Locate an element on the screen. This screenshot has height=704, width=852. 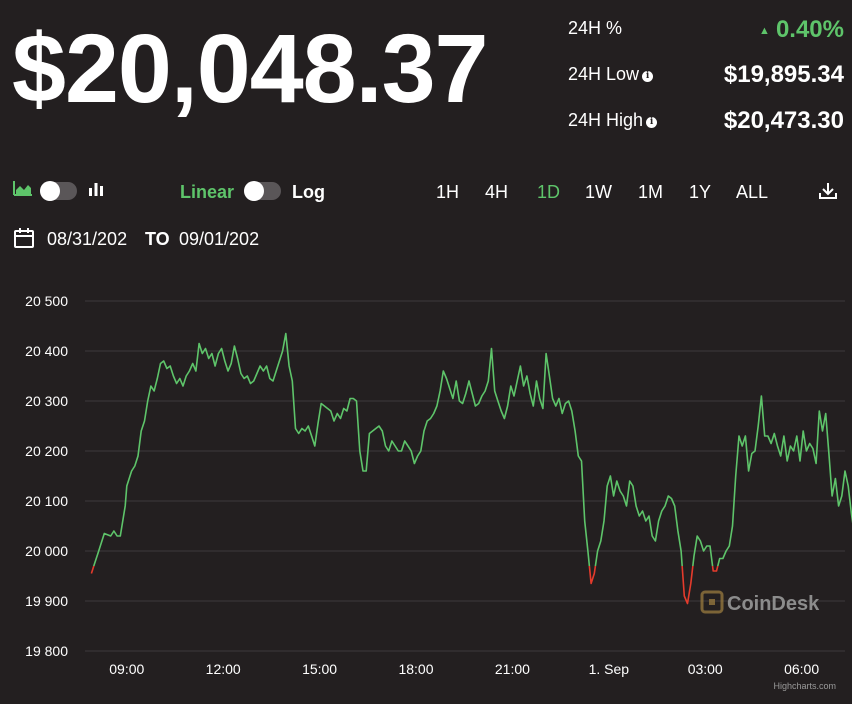
y-tick-label: 20 200 is located at coordinates (46, 451).